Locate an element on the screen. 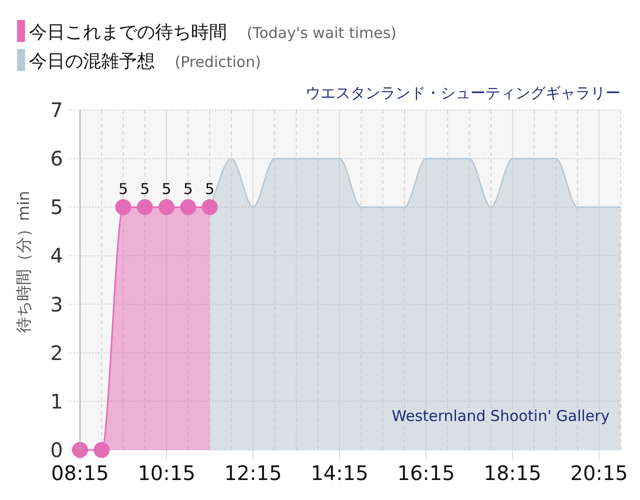  x-tick-label: 14:15 is located at coordinates (339, 473).